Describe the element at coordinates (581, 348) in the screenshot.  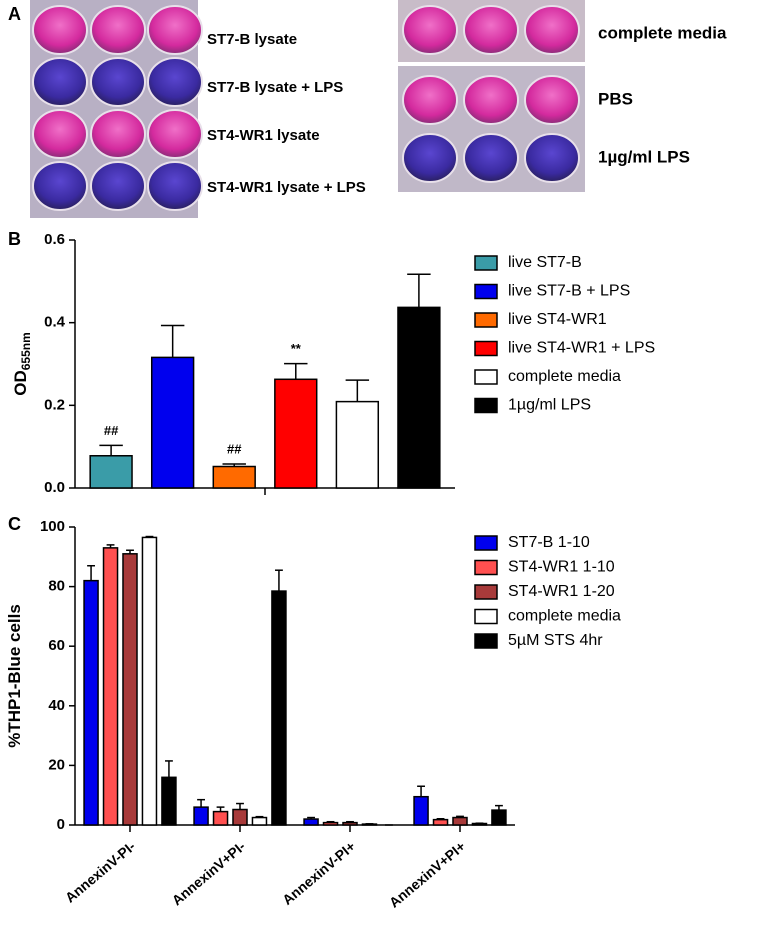
I see `legend-label: live ST4-WR1 + LPS` at that location.